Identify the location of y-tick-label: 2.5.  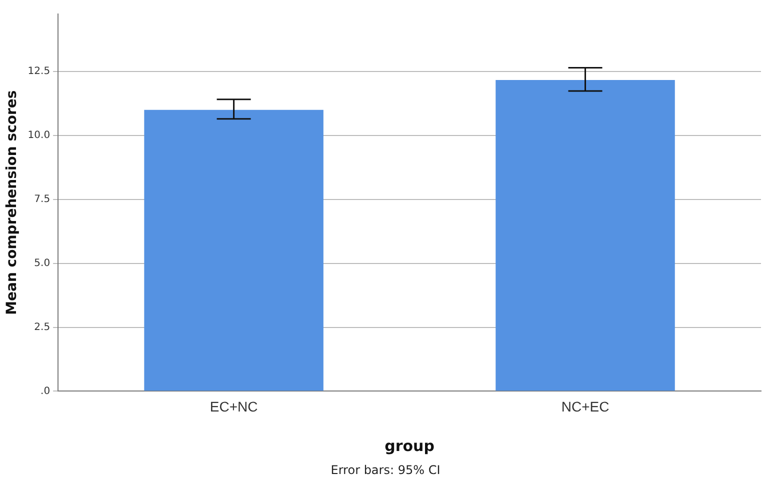
(42, 327).